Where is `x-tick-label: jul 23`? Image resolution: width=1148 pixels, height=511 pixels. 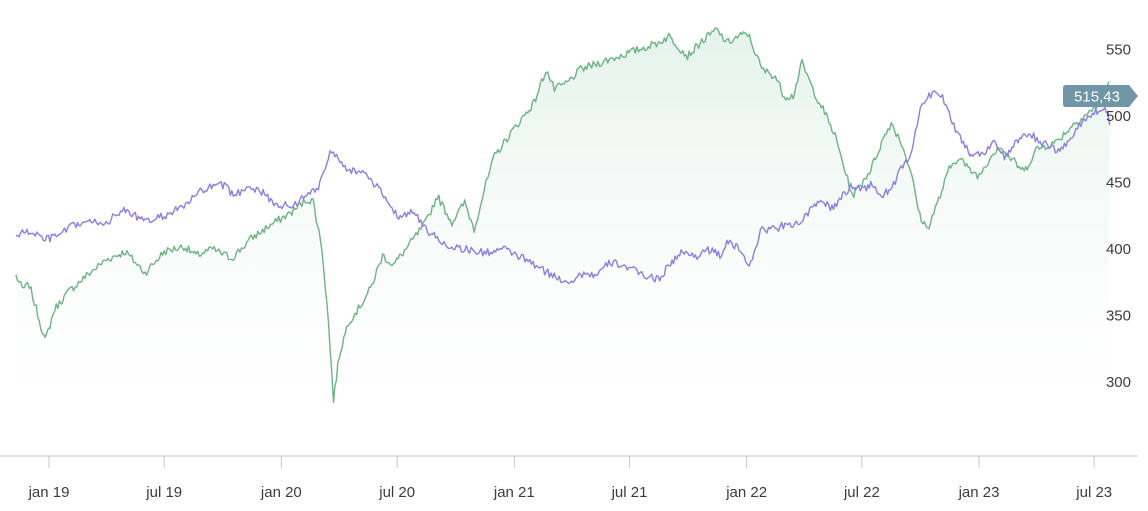 x-tick-label: jul 23 is located at coordinates (1093, 492).